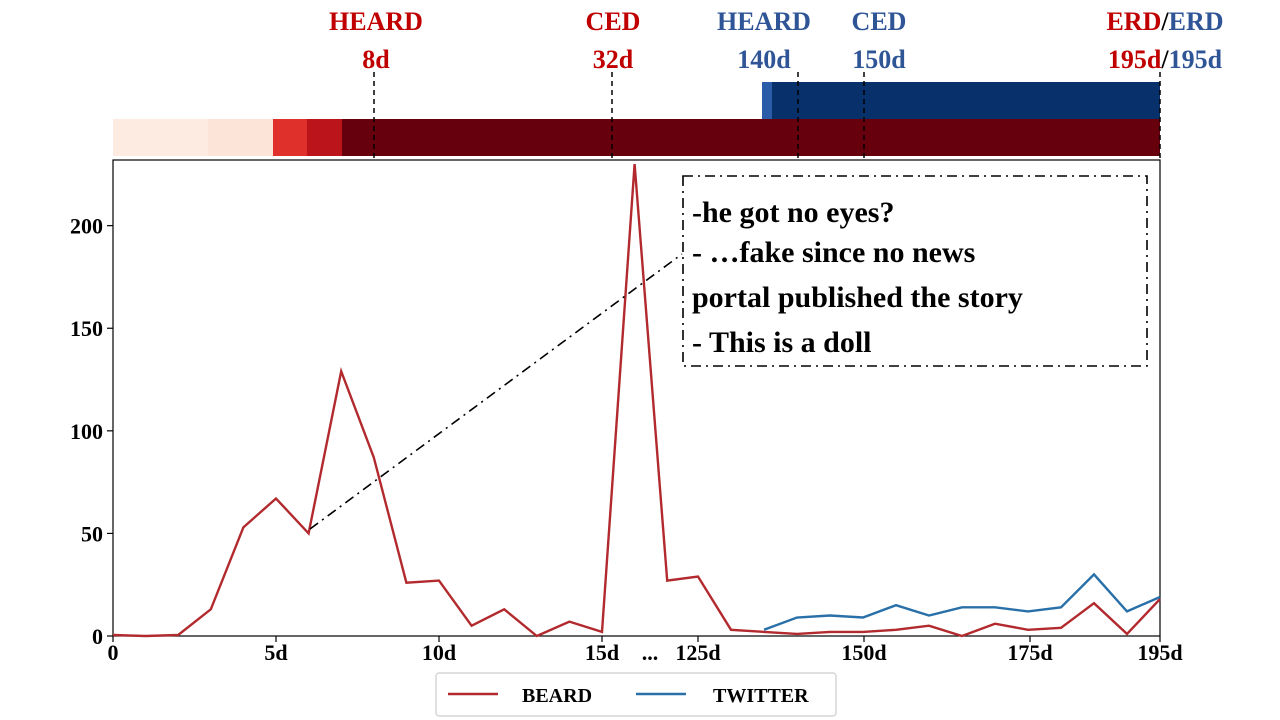 This screenshot has width=1280, height=720. I want to click on ced-beard-label-line-2: 32d, so click(613, 59).